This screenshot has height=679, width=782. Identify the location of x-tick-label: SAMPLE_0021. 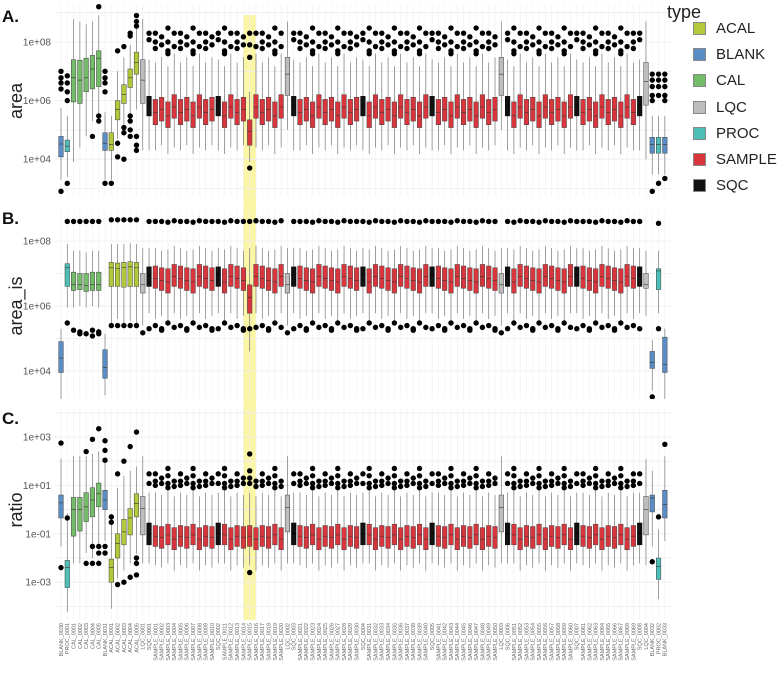
(301, 642).